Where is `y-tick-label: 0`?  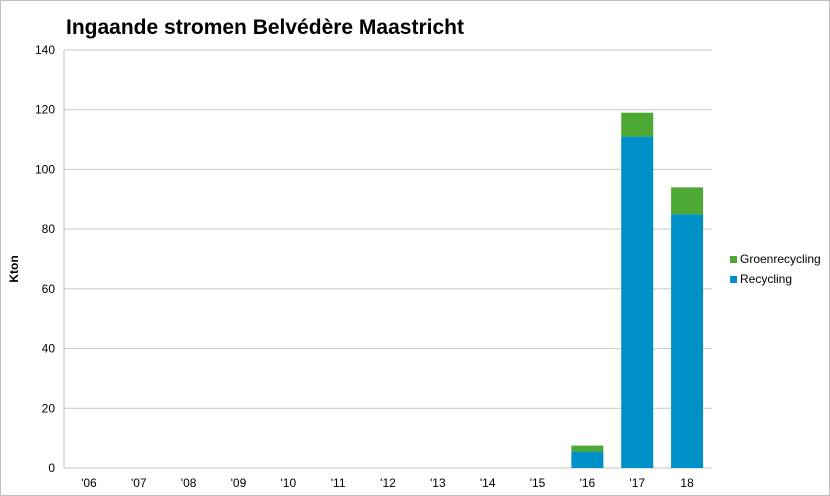 y-tick-label: 0 is located at coordinates (51, 468).